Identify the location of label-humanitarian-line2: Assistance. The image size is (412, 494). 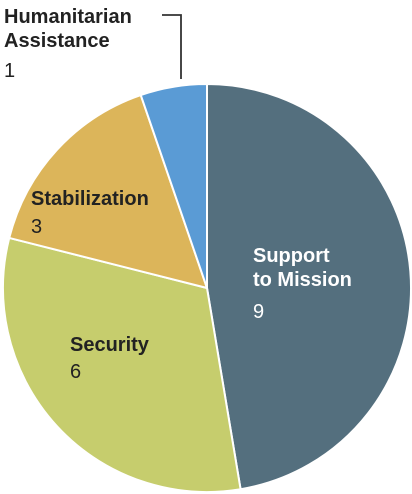
(57, 41).